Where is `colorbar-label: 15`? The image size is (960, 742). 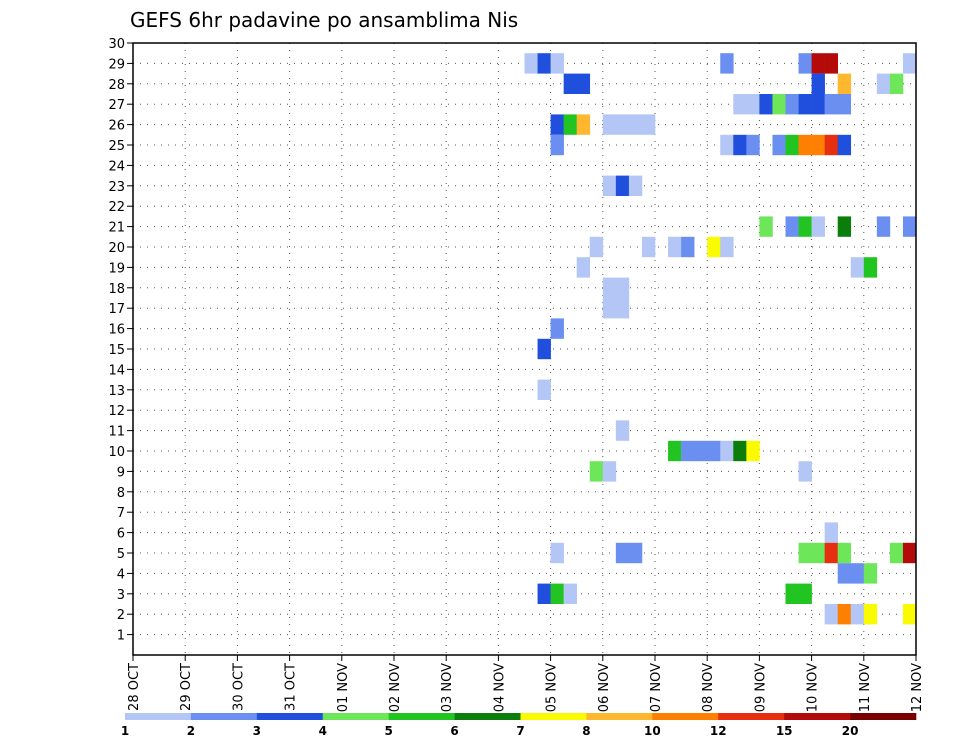 colorbar-label: 15 is located at coordinates (784, 731).